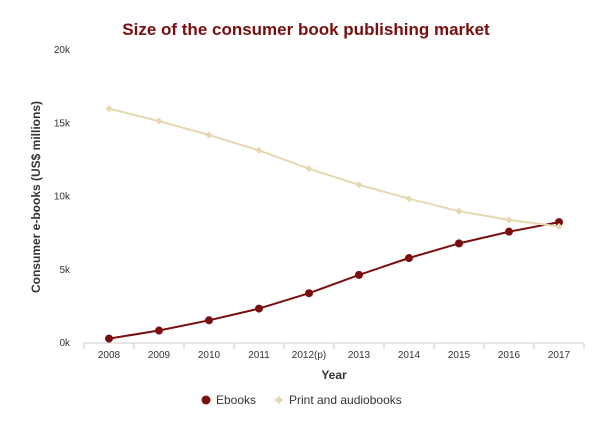  Describe the element at coordinates (65, 343) in the screenshot. I see `y-tick-label: 0k` at that location.